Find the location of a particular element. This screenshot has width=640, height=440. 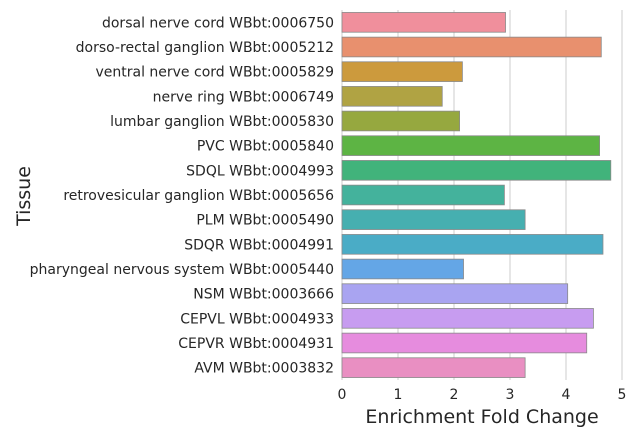

x-axis-title: Enrichment Fold Change is located at coordinates (481, 417).